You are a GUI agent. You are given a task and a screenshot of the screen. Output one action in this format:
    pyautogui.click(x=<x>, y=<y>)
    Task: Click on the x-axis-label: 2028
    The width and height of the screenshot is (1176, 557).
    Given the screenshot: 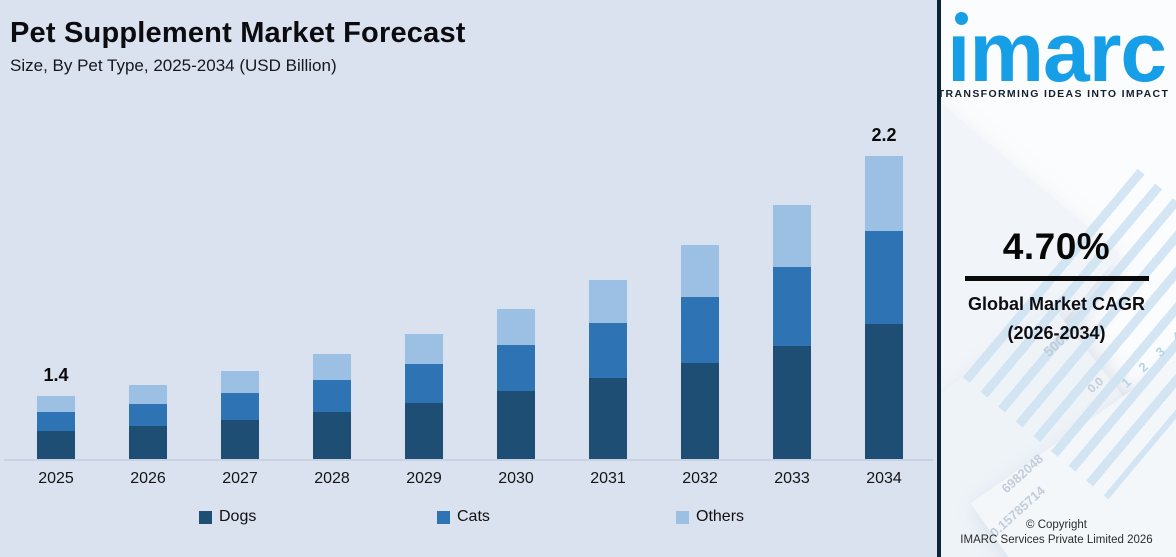 What is the action you would take?
    pyautogui.click(x=332, y=478)
    